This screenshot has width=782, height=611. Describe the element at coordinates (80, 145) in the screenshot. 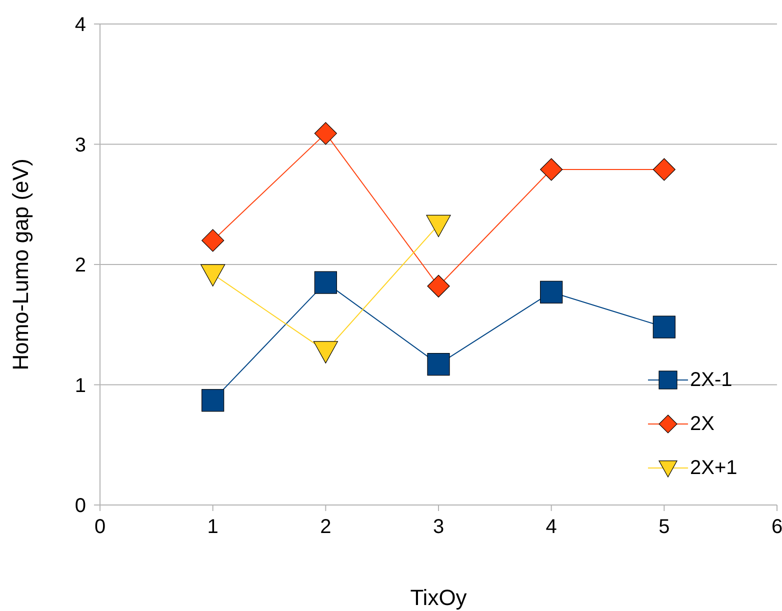

I see `y-tick-label: 3` at that location.